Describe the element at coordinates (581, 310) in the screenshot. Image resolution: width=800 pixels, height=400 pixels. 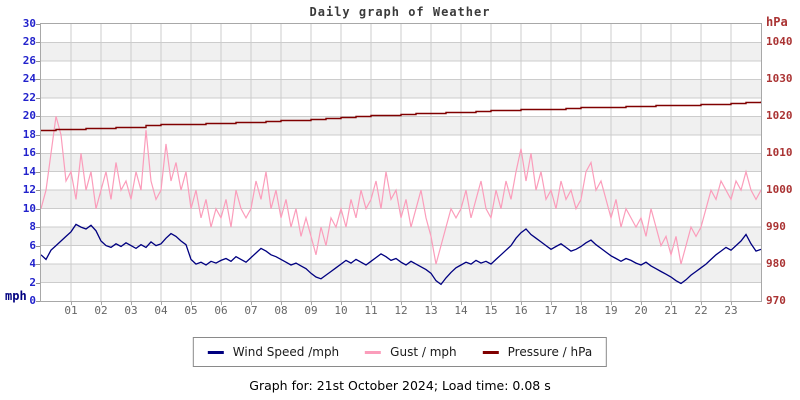
I see `x-tick-label: 18` at that location.